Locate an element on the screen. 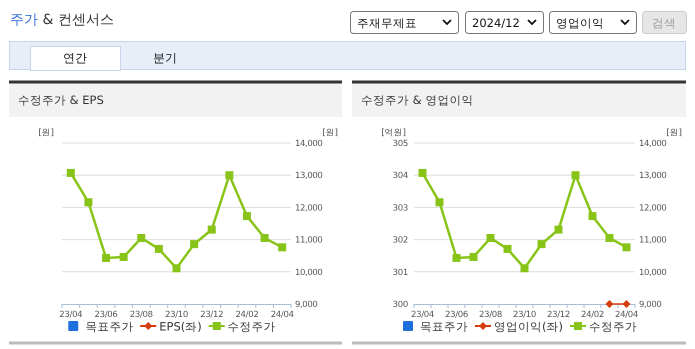 Image resolution: width=695 pixels, height=349 pixels. chart-title: 수정주가 & EPS is located at coordinates (61, 100).